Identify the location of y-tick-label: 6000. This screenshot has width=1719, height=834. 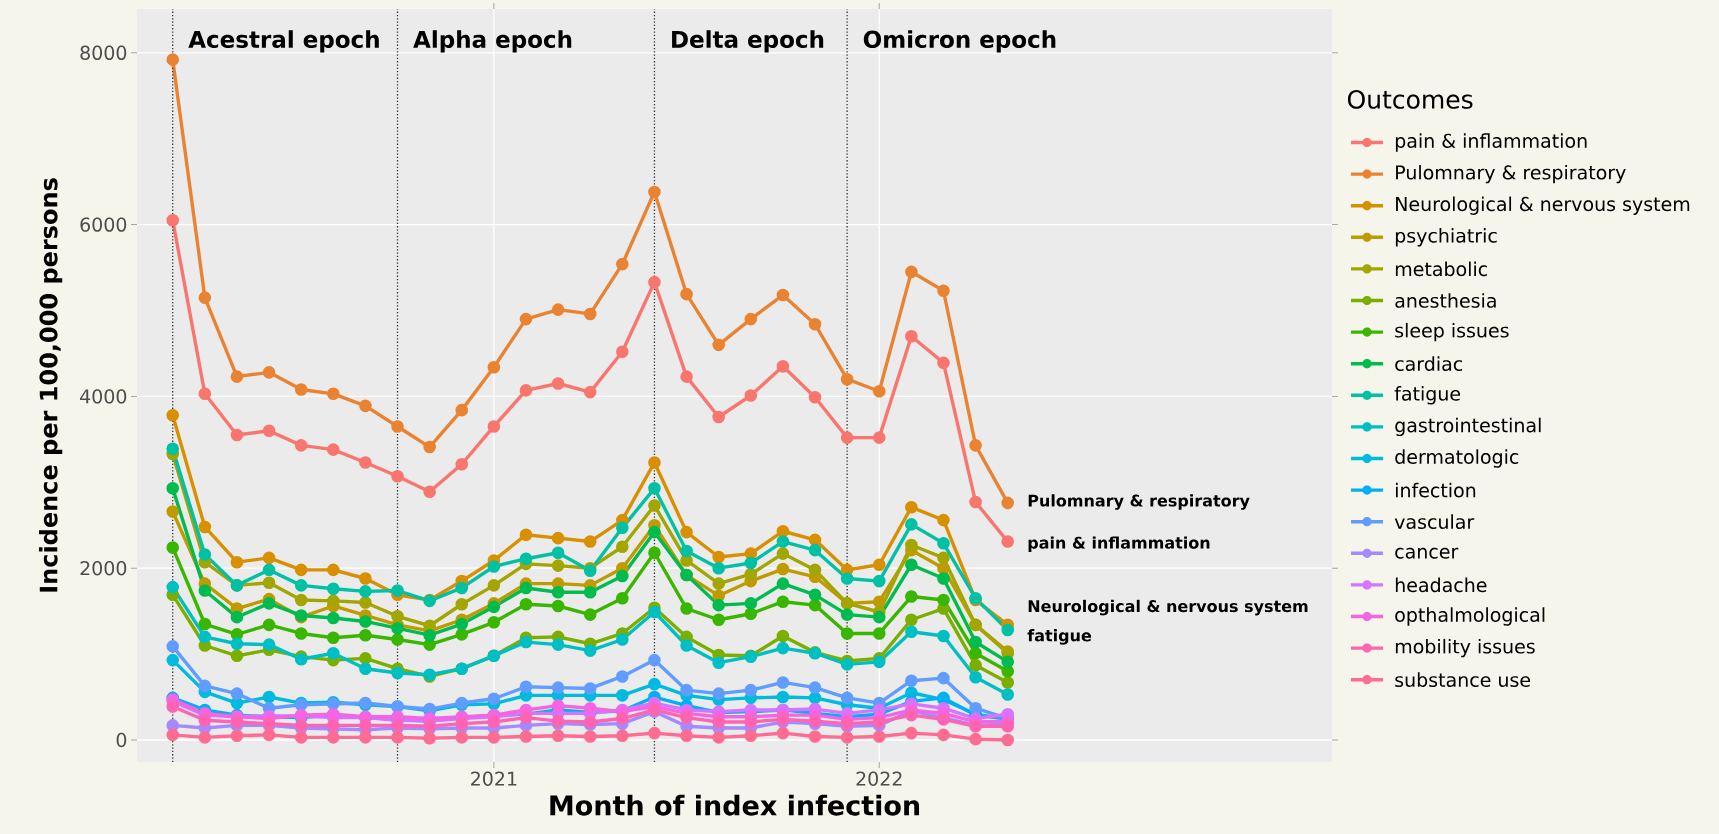
(103, 224).